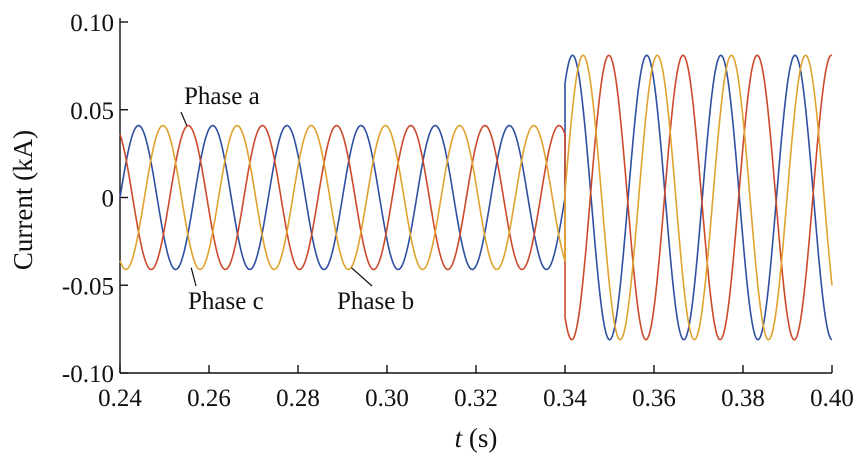 The height and width of the screenshot is (459, 863). I want to click on x-tick-label: 0.26, so click(209, 398).